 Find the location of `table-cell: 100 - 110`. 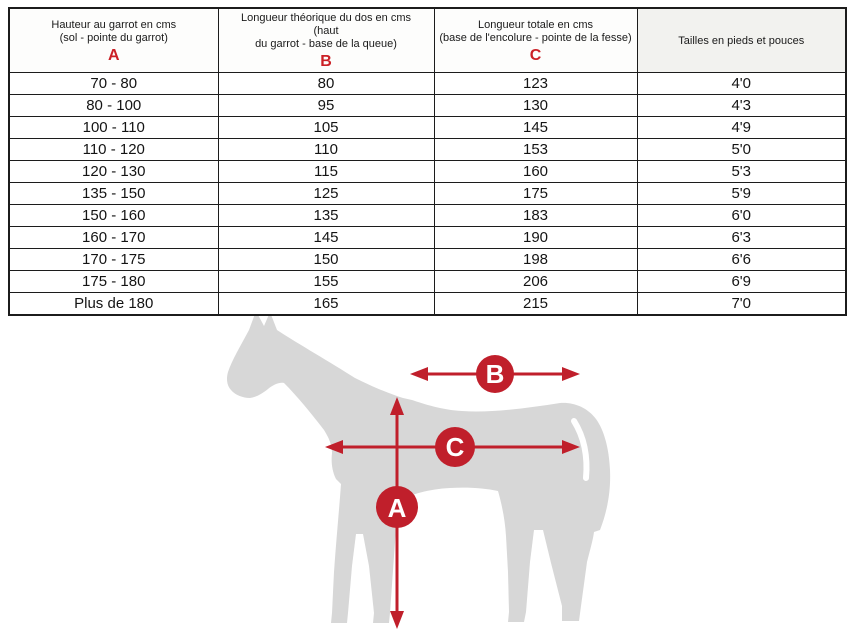

table-cell: 100 - 110 is located at coordinates (113, 127).